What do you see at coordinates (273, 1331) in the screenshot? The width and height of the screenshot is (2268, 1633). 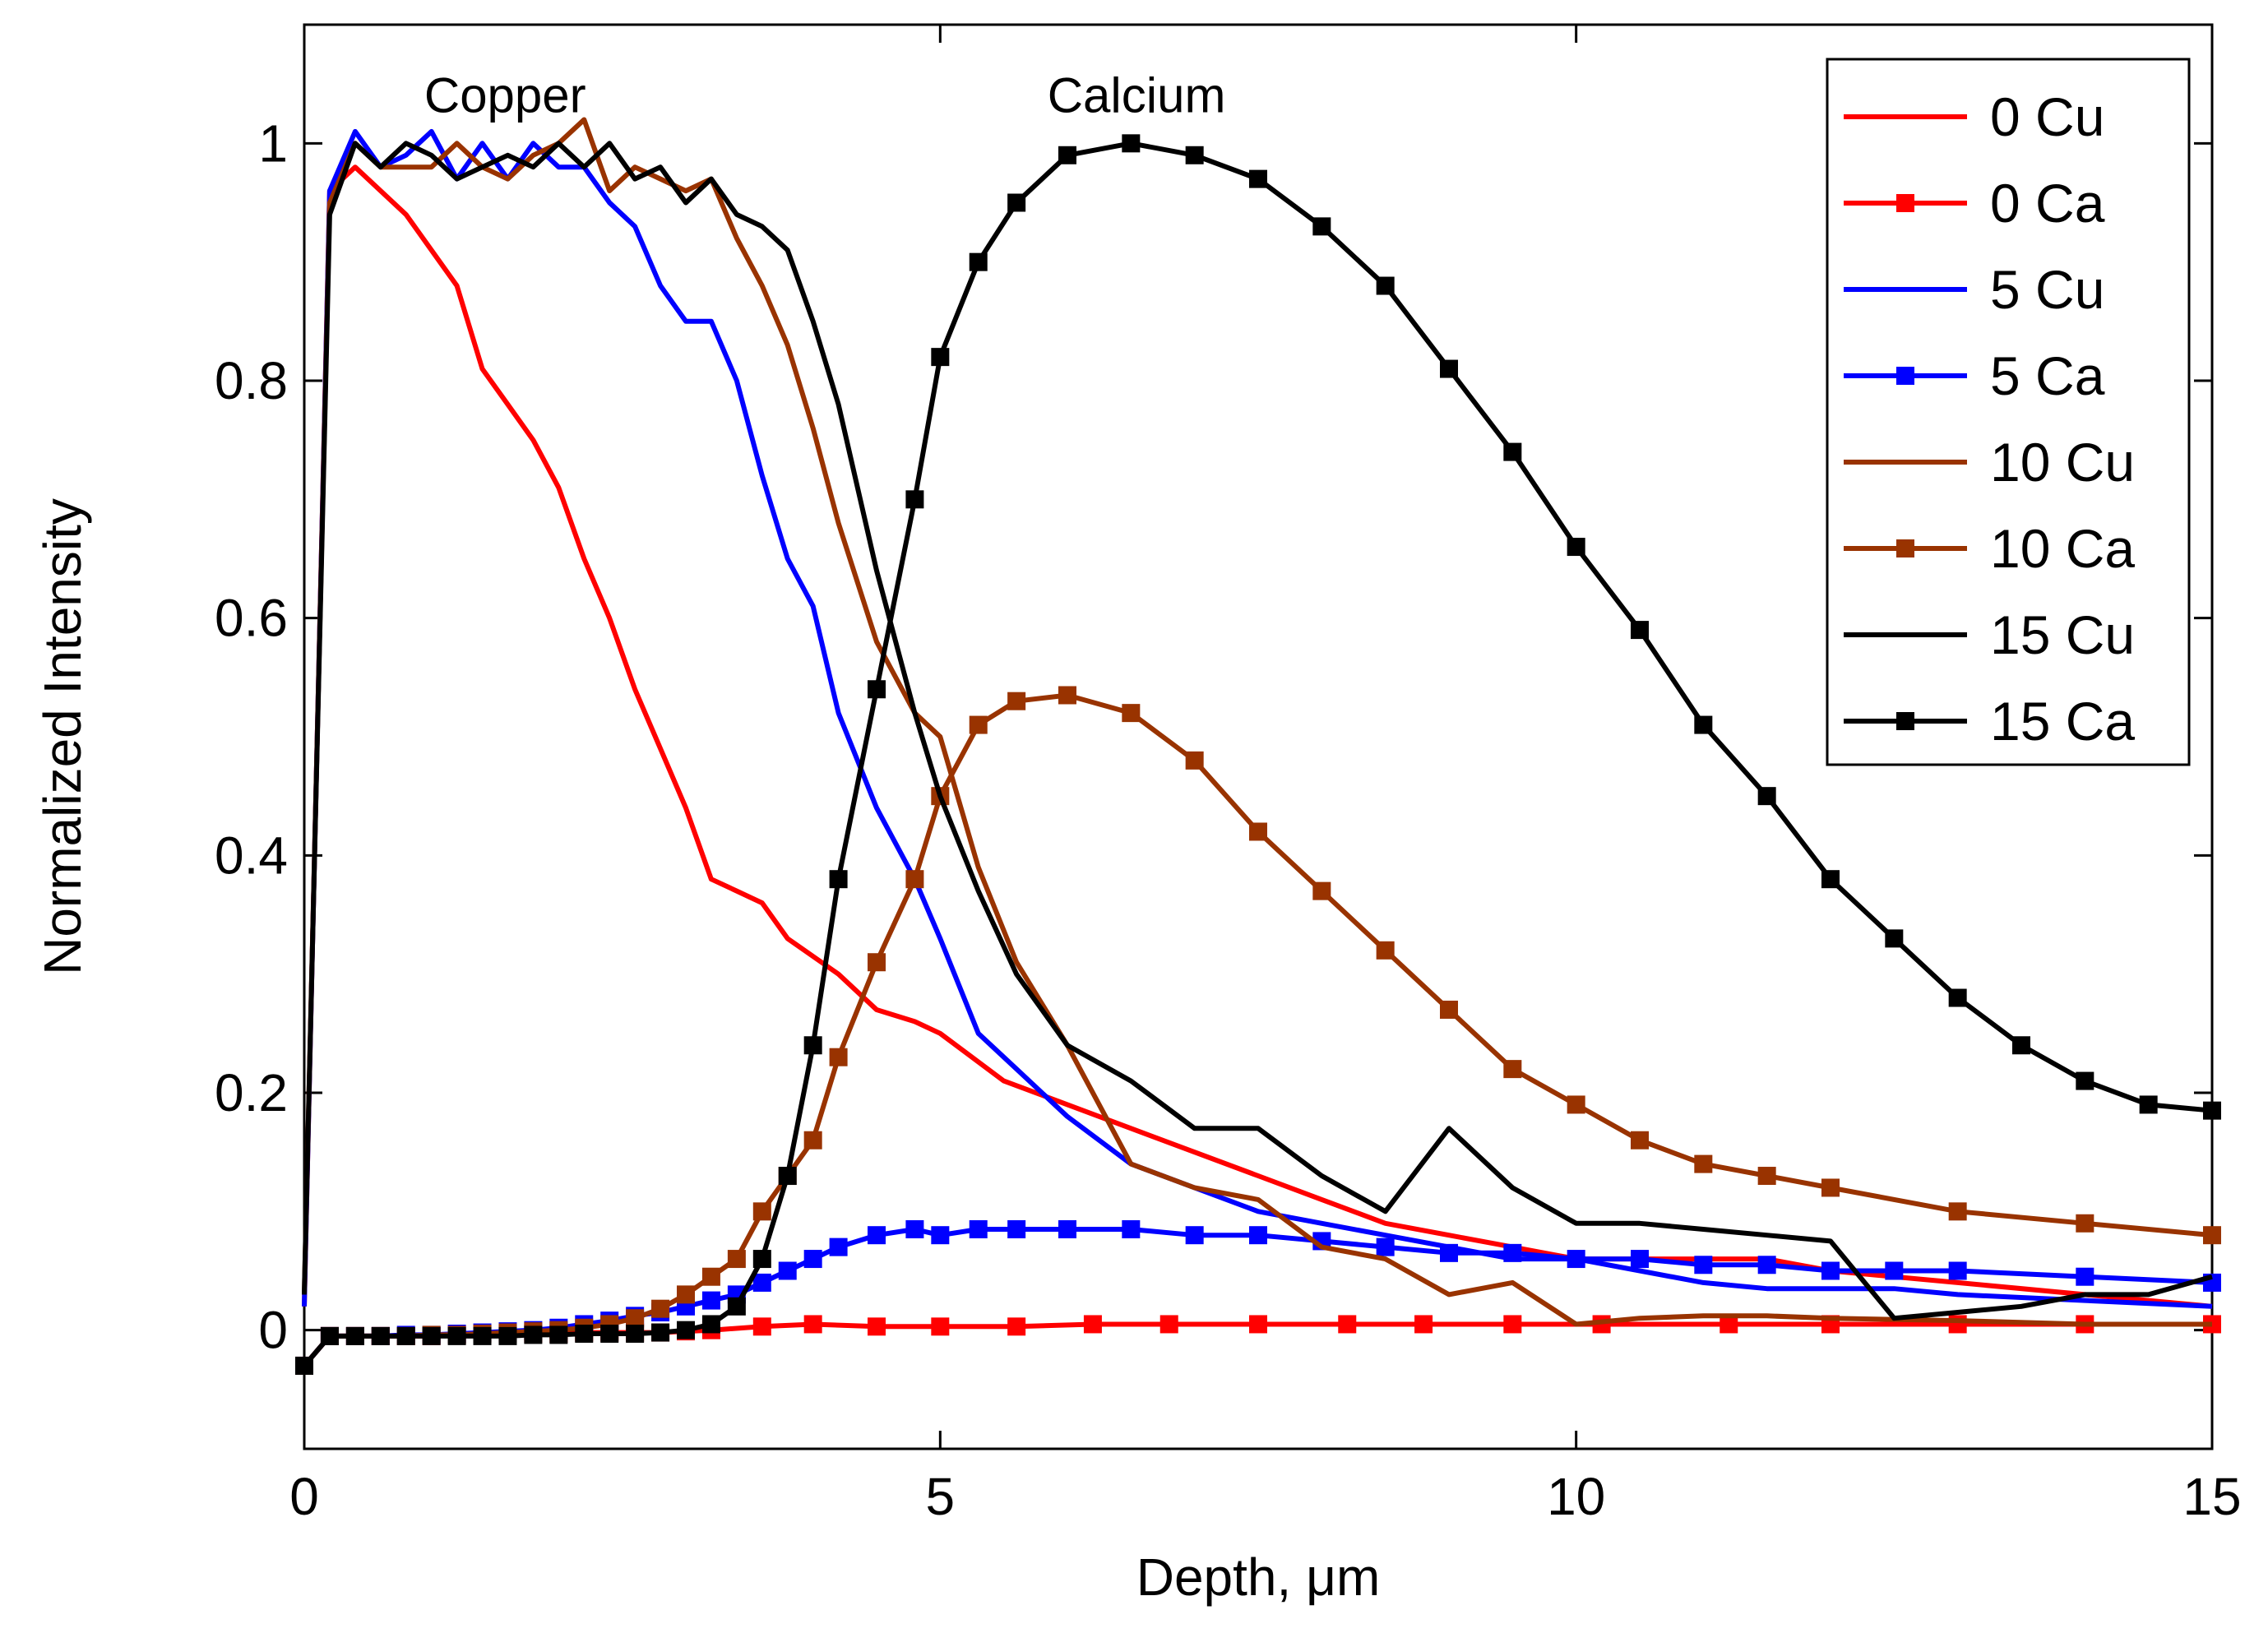 I see `y-tick-label: 0` at bounding box center [273, 1331].